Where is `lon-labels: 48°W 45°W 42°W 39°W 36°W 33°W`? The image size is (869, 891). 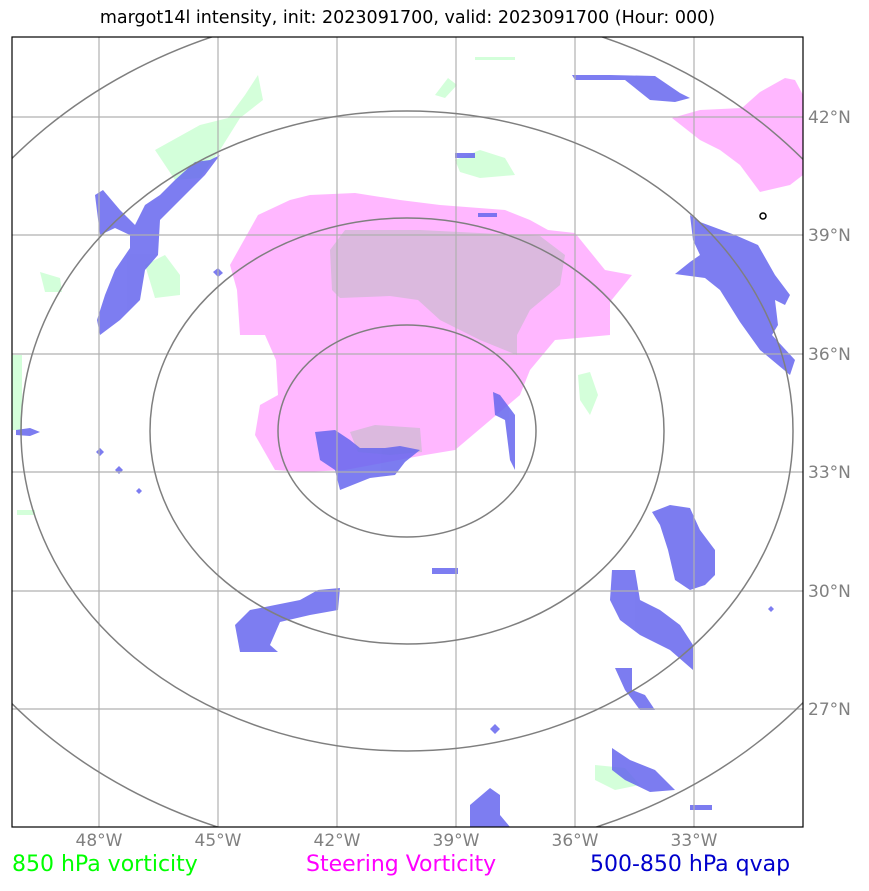
lon-labels: 48°W 45°W 42°W 39°W 36°W 33°W is located at coordinates (397, 841).